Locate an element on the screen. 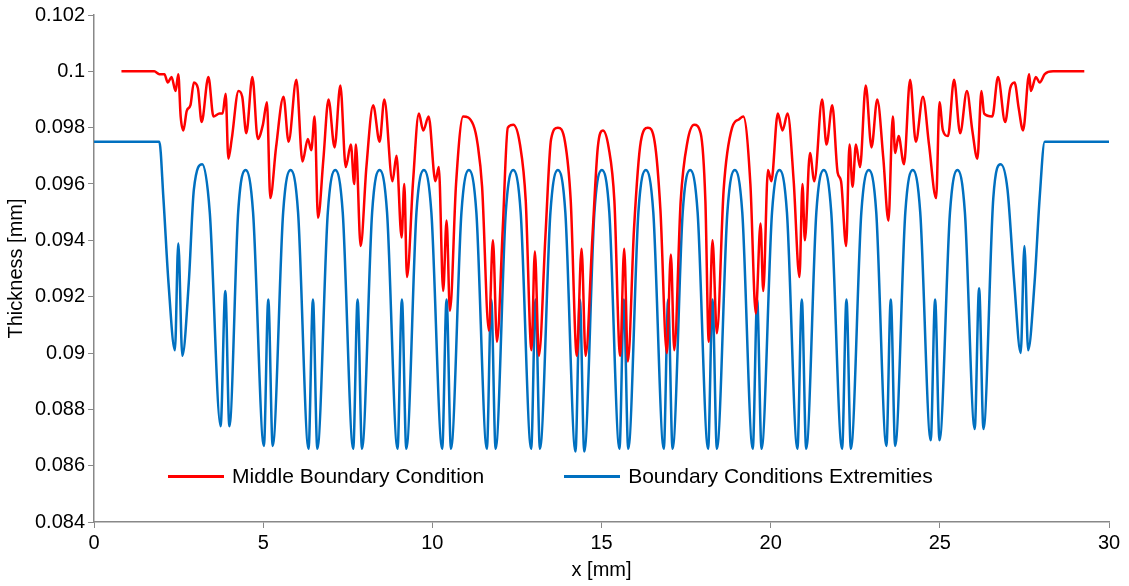 The image size is (1129, 586). legend-label: Boundary Conditions Extremities is located at coordinates (780, 476).